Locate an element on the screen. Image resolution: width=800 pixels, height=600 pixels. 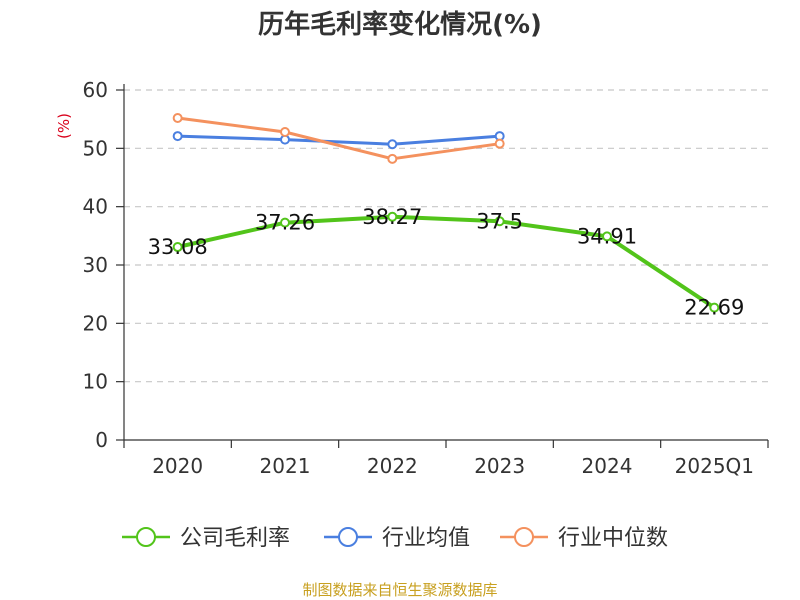
legend-label: 行业中位数 is located at coordinates (613, 538).